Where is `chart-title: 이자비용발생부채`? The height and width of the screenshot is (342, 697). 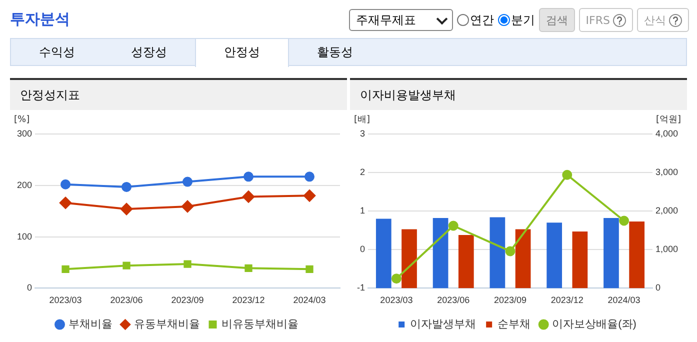 chart-title: 이자비용발생부채 is located at coordinates (518, 95).